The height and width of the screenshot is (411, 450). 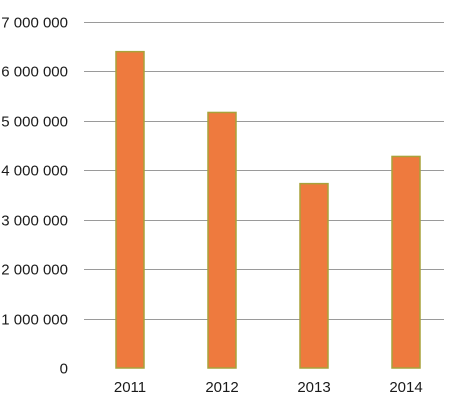 What do you see at coordinates (34, 72) in the screenshot?
I see `y-tick-label: 6 000 000` at bounding box center [34, 72].